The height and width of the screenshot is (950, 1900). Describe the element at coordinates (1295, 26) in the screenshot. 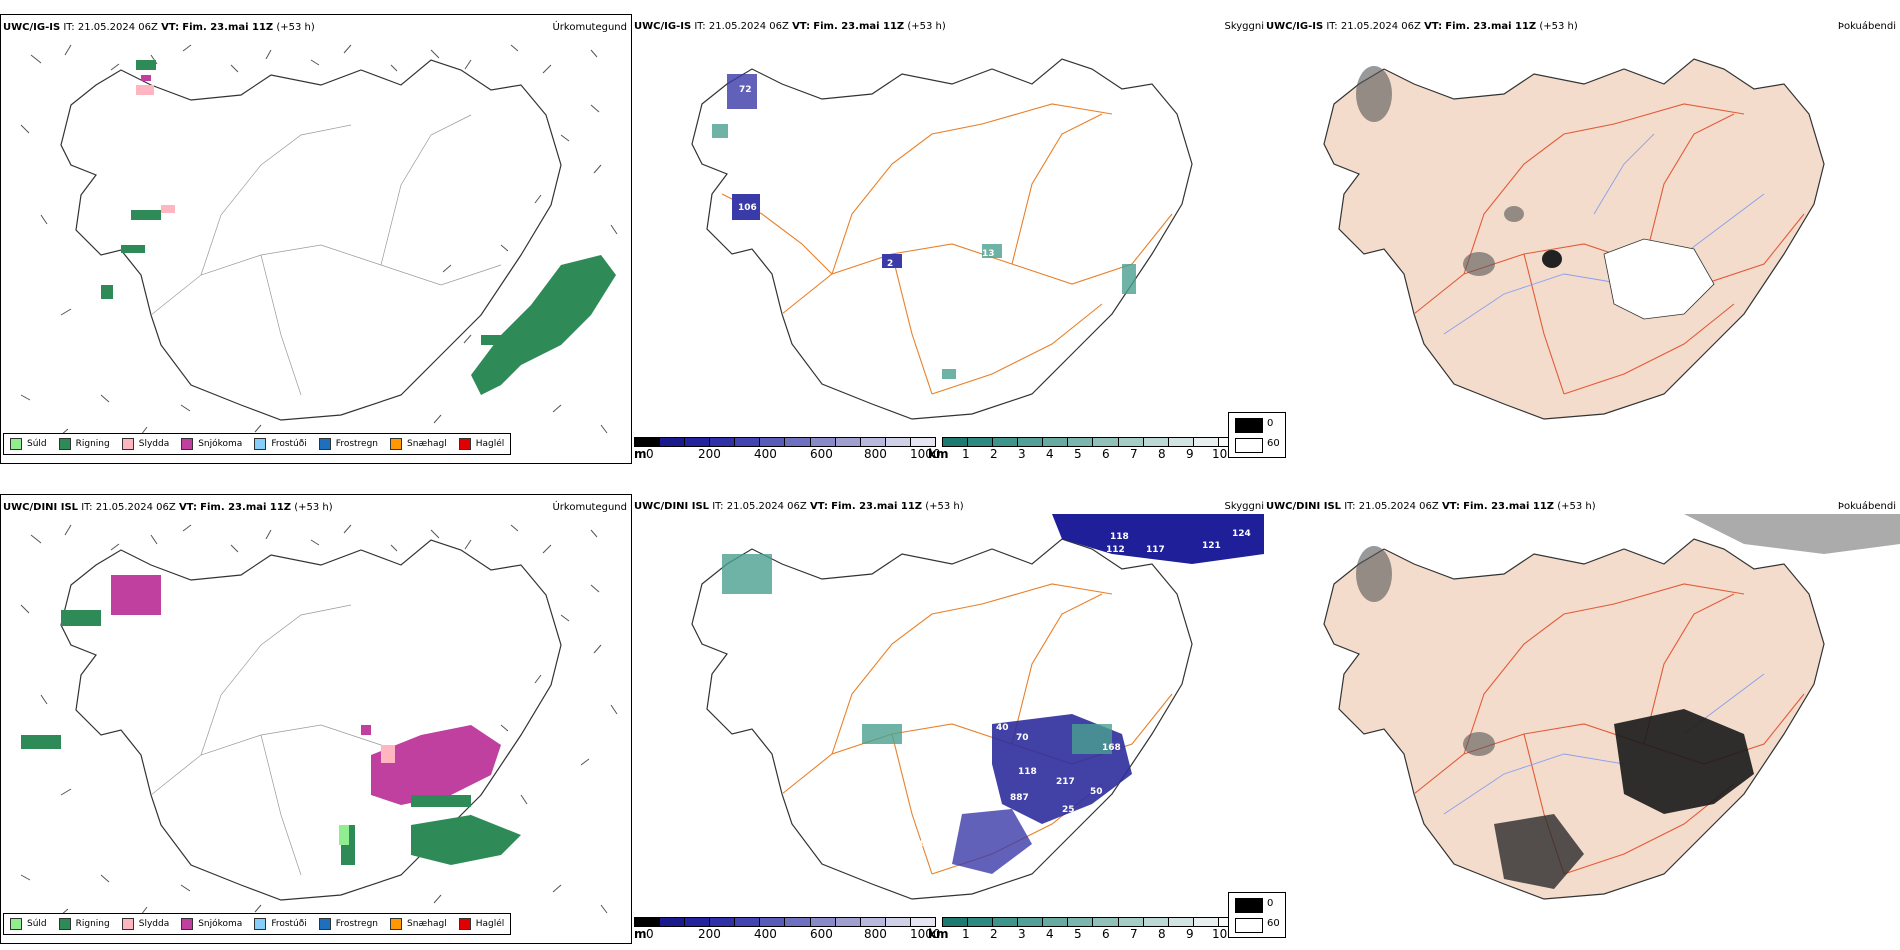

I see `model-name: UWC/IG-IS` at that location.